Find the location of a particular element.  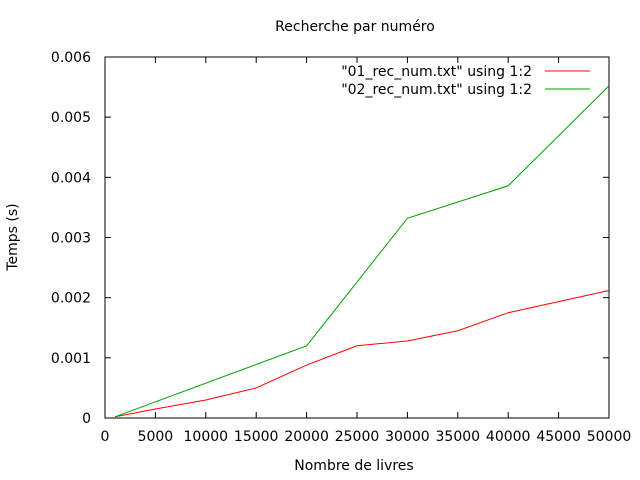

y-tick-label: 0.001 is located at coordinates (71, 359).